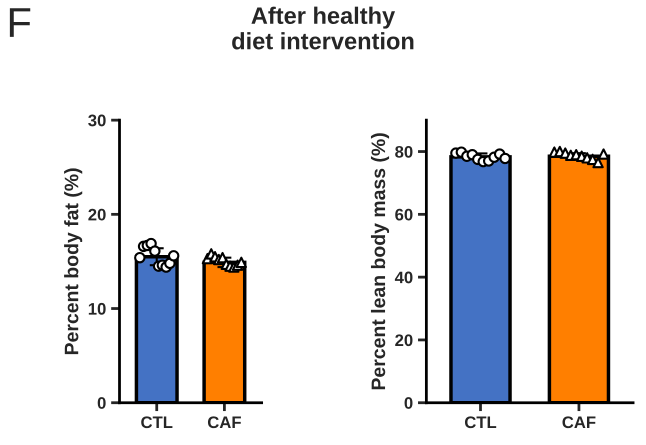 The image size is (646, 445). What do you see at coordinates (403, 152) in the screenshot?
I see `y-tick-label: 80` at bounding box center [403, 152].